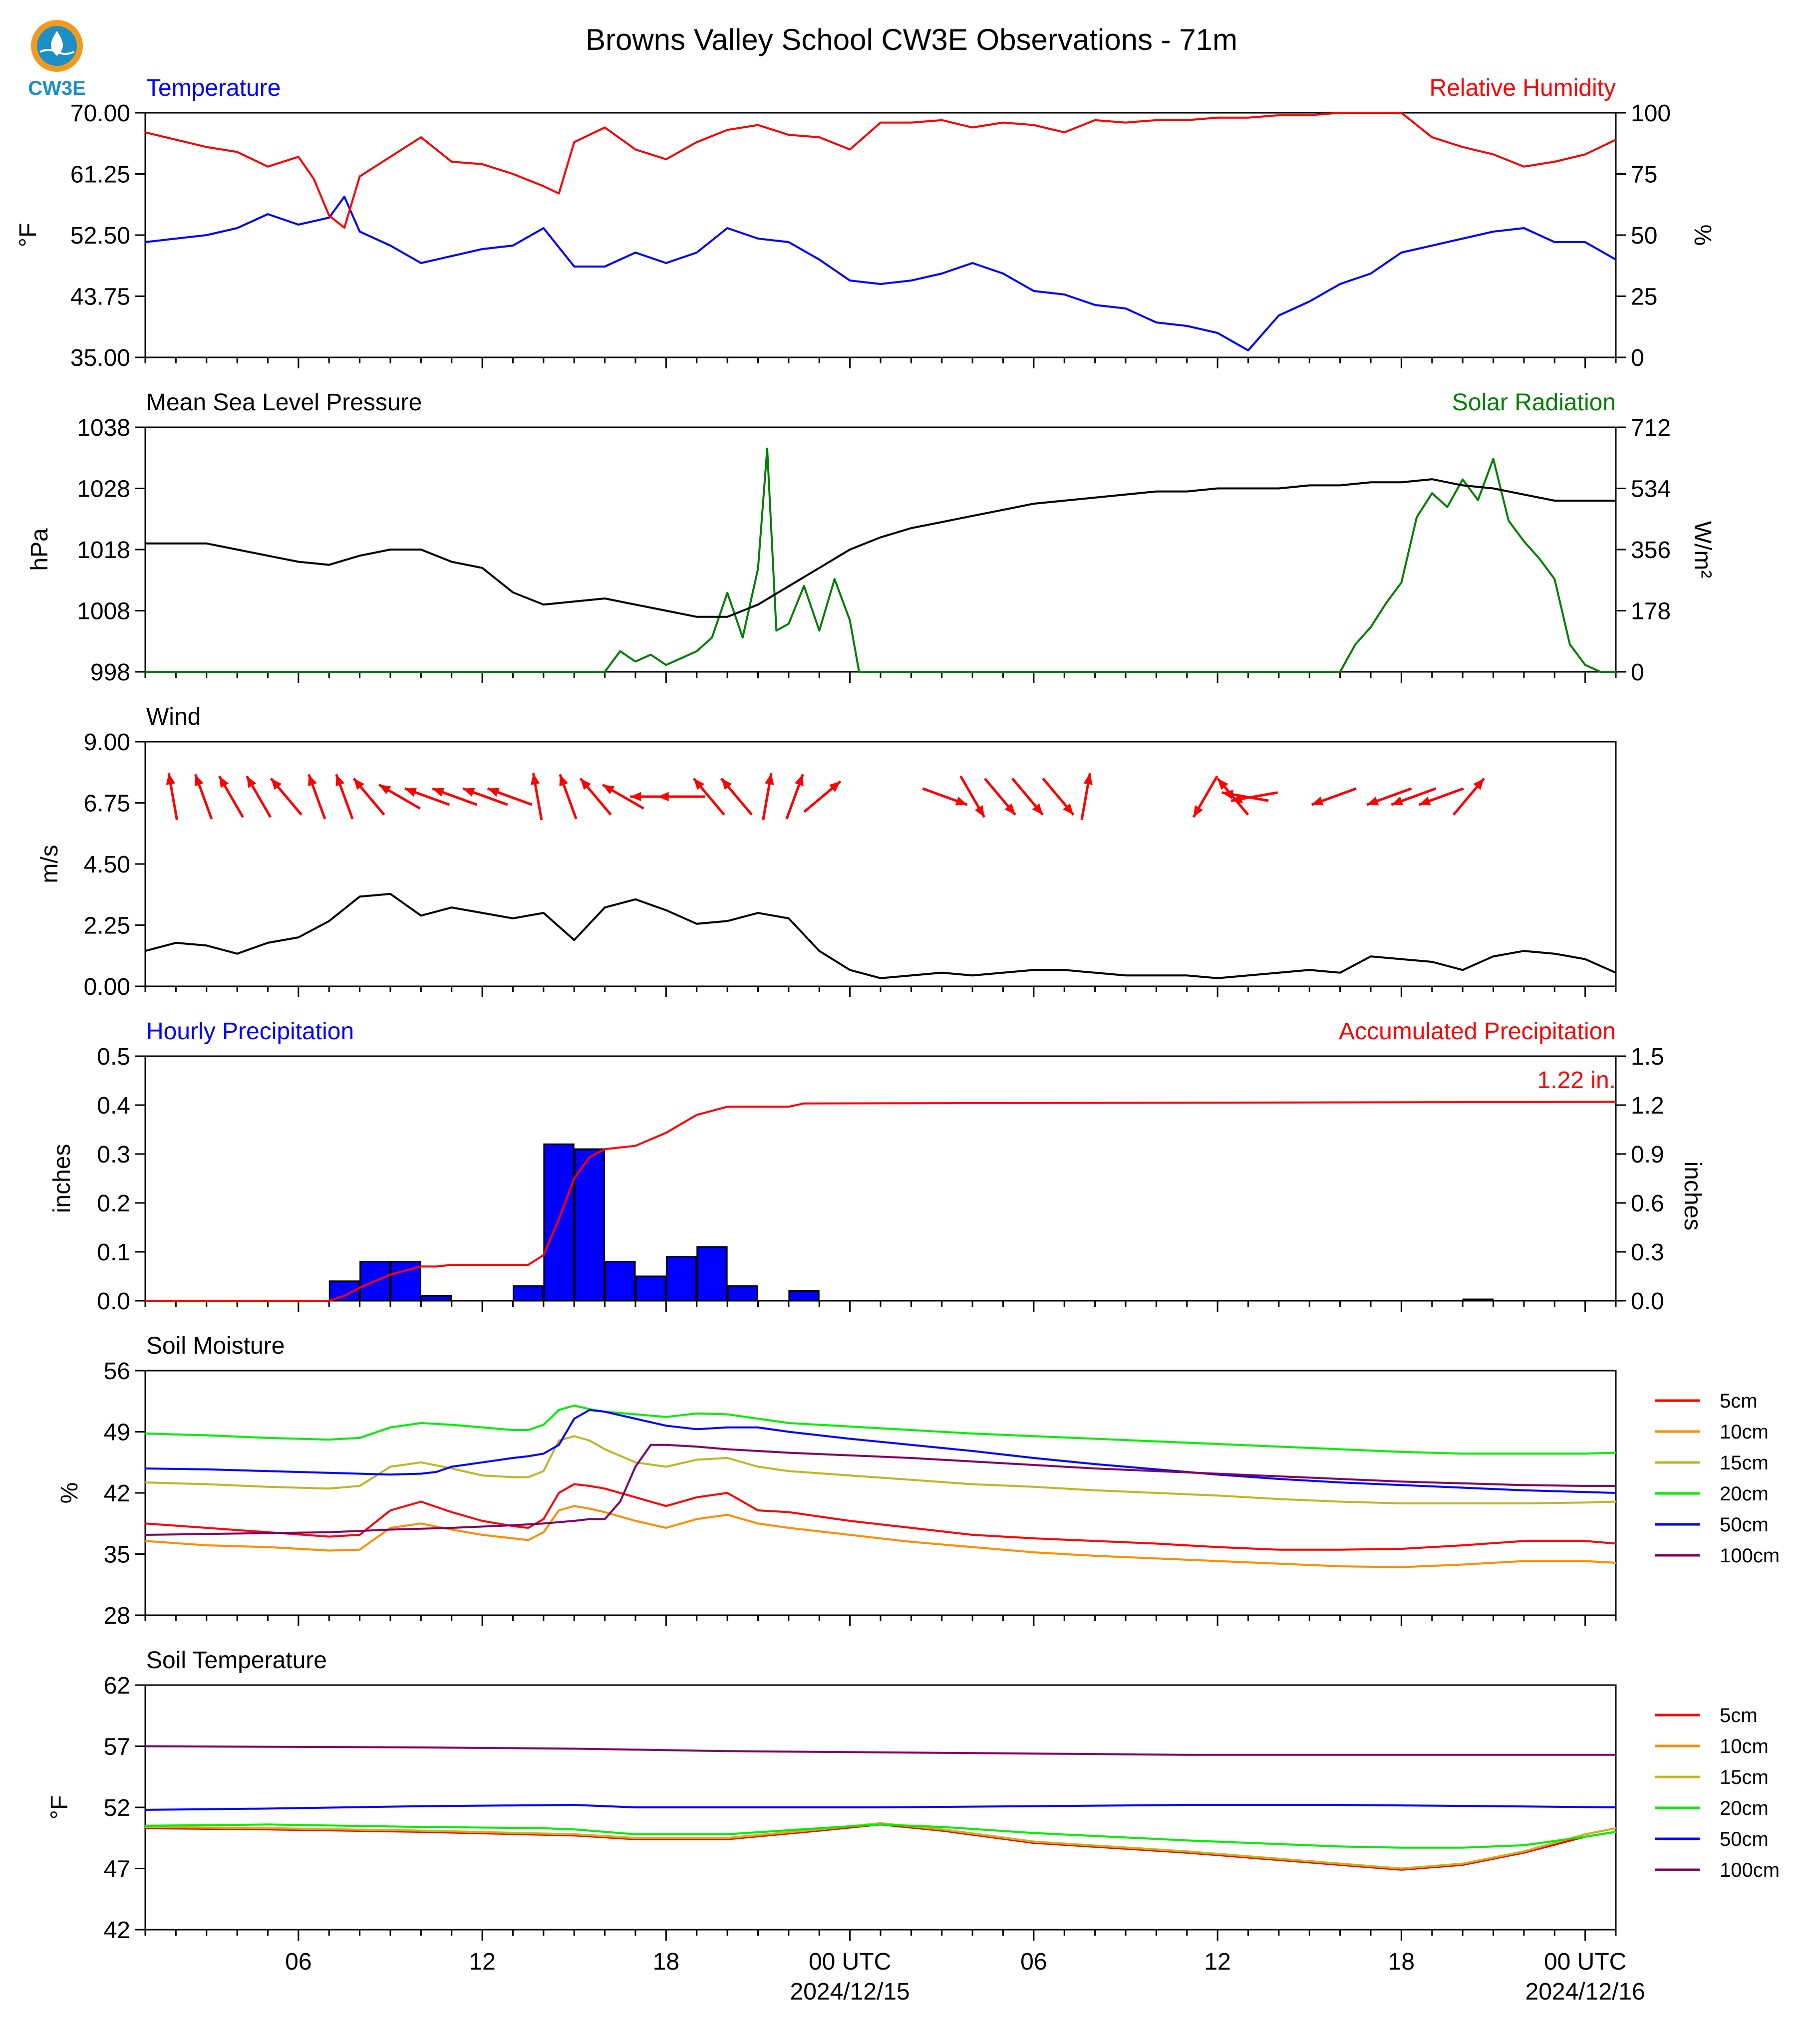  Describe the element at coordinates (826, 845) in the screenshot. I see `panel-wind: Wind m/s` at that location.